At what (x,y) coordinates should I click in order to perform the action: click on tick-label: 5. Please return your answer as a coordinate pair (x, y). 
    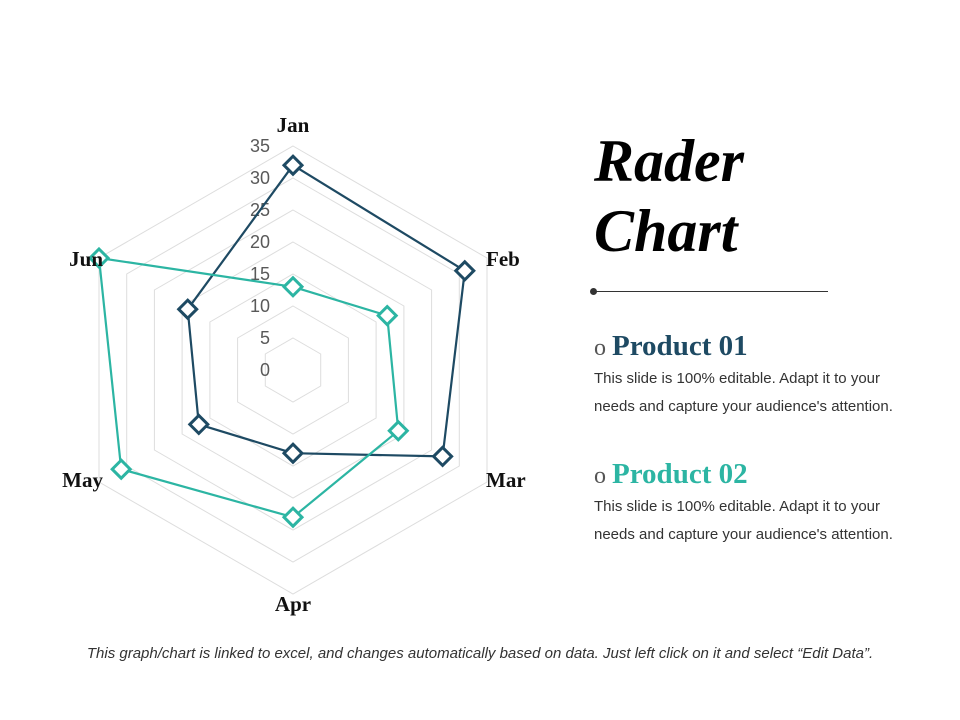
    Looking at the image, I should click on (265, 338).